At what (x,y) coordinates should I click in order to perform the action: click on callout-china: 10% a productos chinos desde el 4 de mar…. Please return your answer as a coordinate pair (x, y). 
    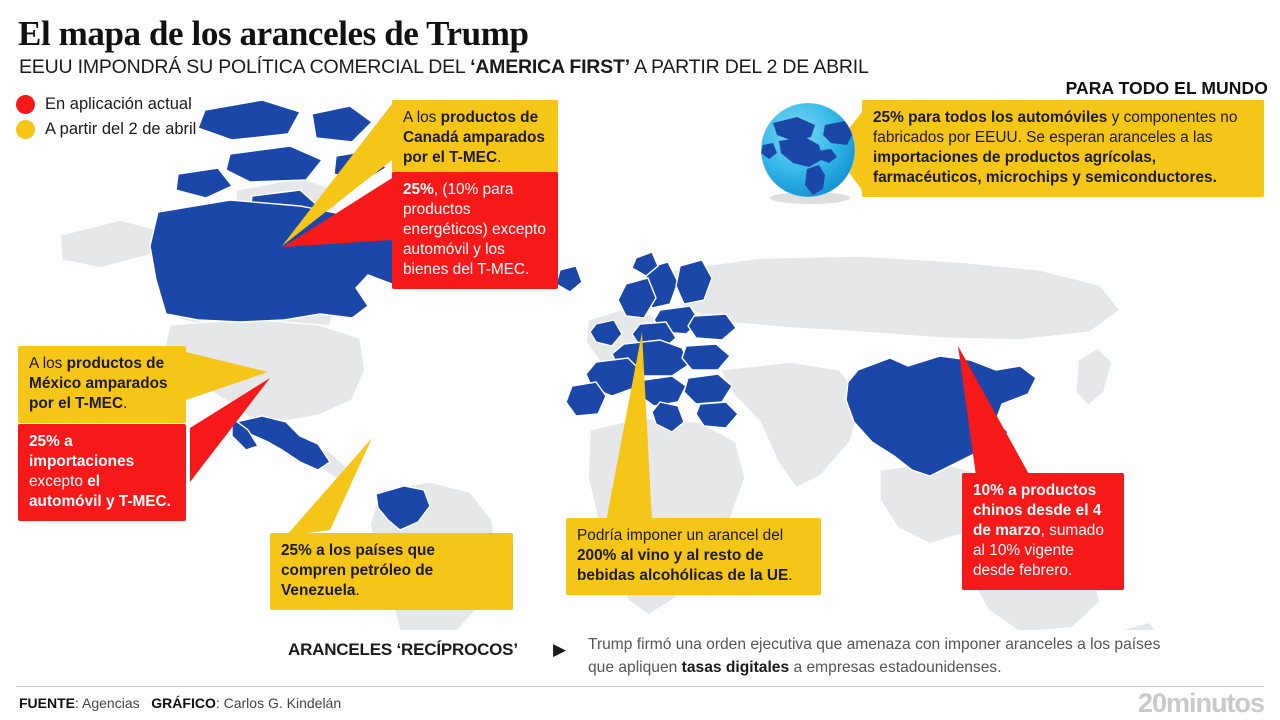
    Looking at the image, I should click on (1043, 532).